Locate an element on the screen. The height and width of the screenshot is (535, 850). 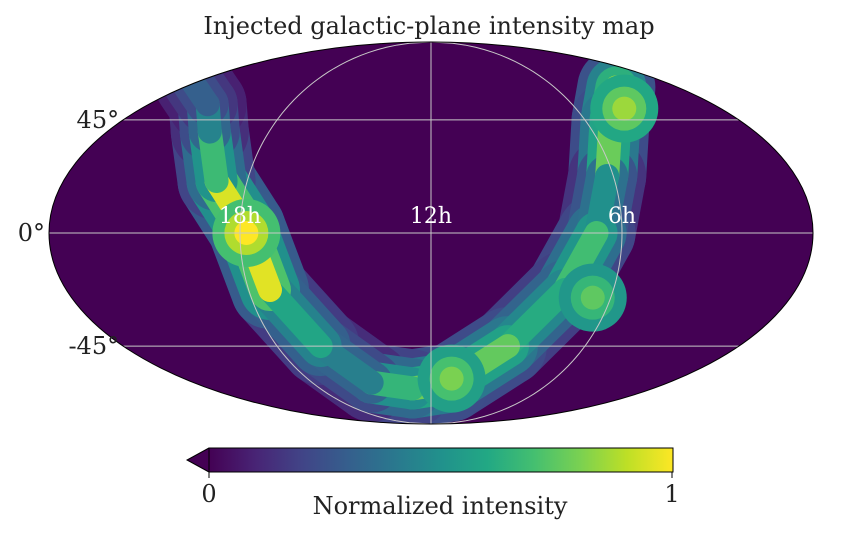
colorbar-tick-label-max: 1 is located at coordinates (671, 494).